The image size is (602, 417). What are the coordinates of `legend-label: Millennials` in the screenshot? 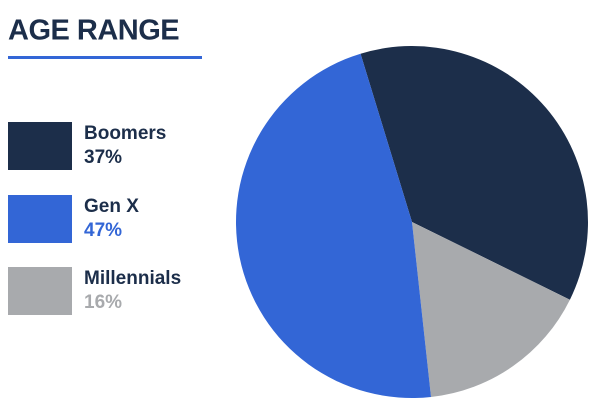 It's located at (132, 278).